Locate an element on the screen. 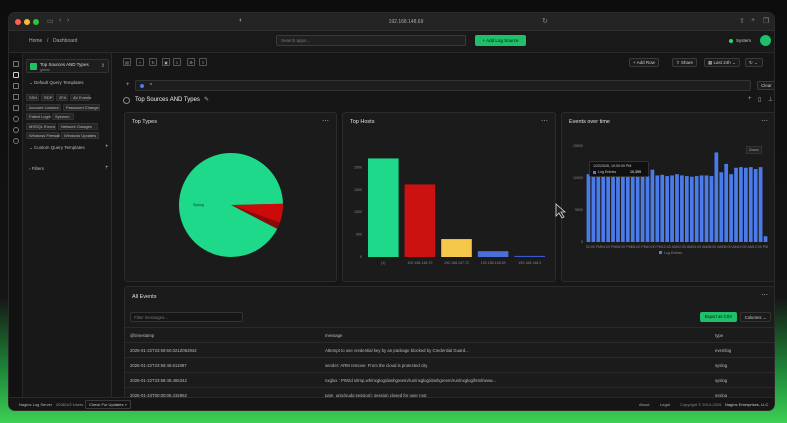  alert-icon is located at coordinates (16, 97).